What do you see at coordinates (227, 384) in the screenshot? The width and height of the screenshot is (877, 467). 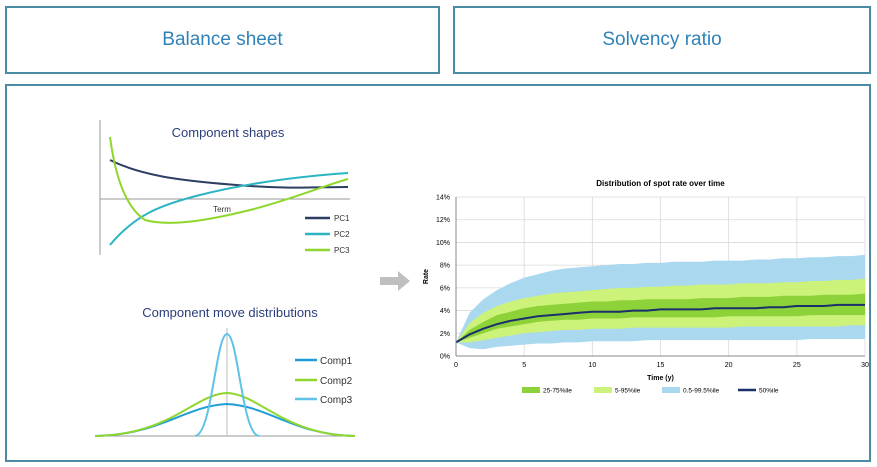 I see `comp3-curve` at bounding box center [227, 384].